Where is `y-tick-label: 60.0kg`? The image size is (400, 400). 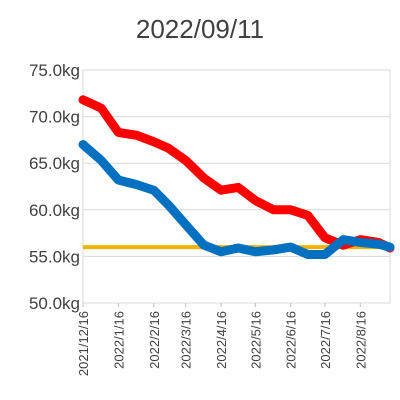 y-tick-label: 60.0kg is located at coordinates (54, 210).